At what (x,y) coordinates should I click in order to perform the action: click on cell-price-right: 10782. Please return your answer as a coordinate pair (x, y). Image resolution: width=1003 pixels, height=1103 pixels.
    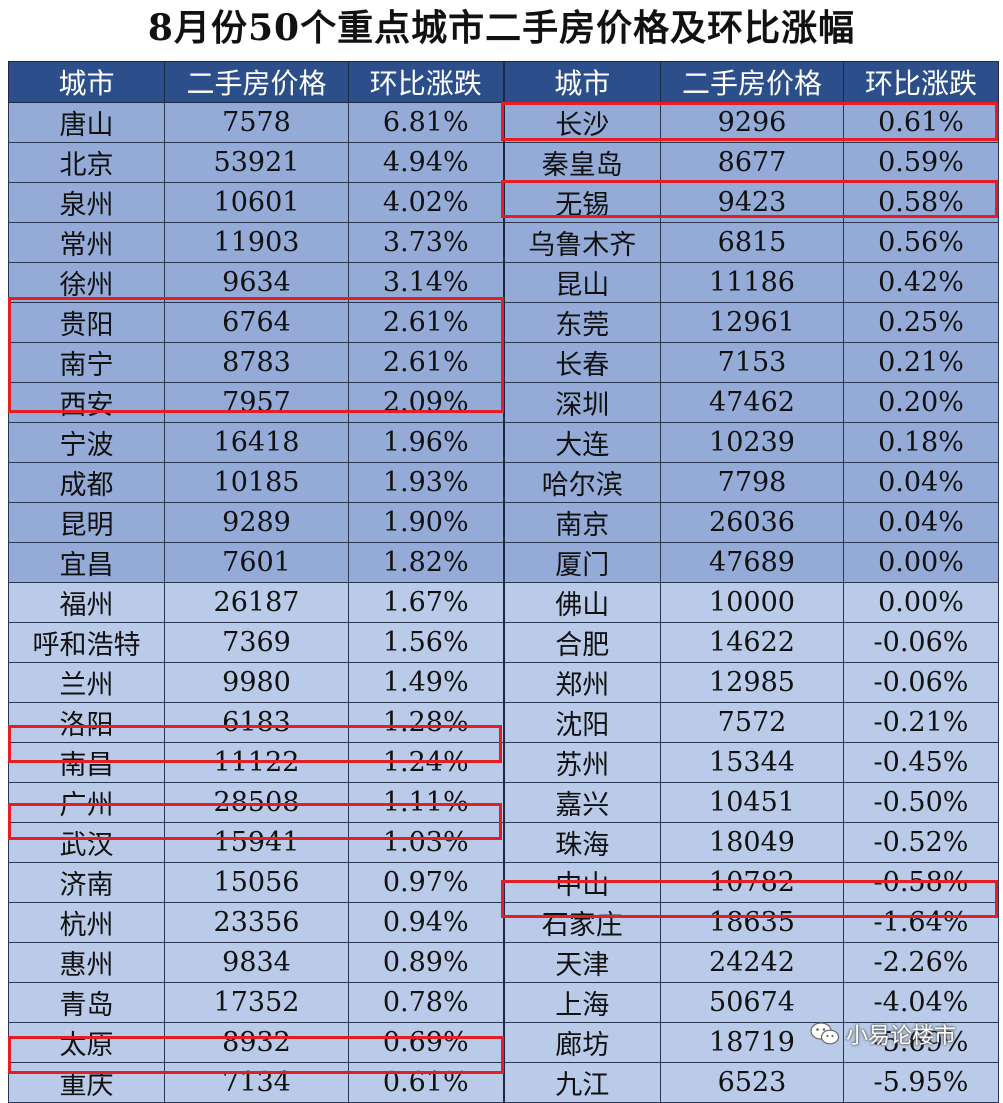
    Looking at the image, I should click on (752, 882).